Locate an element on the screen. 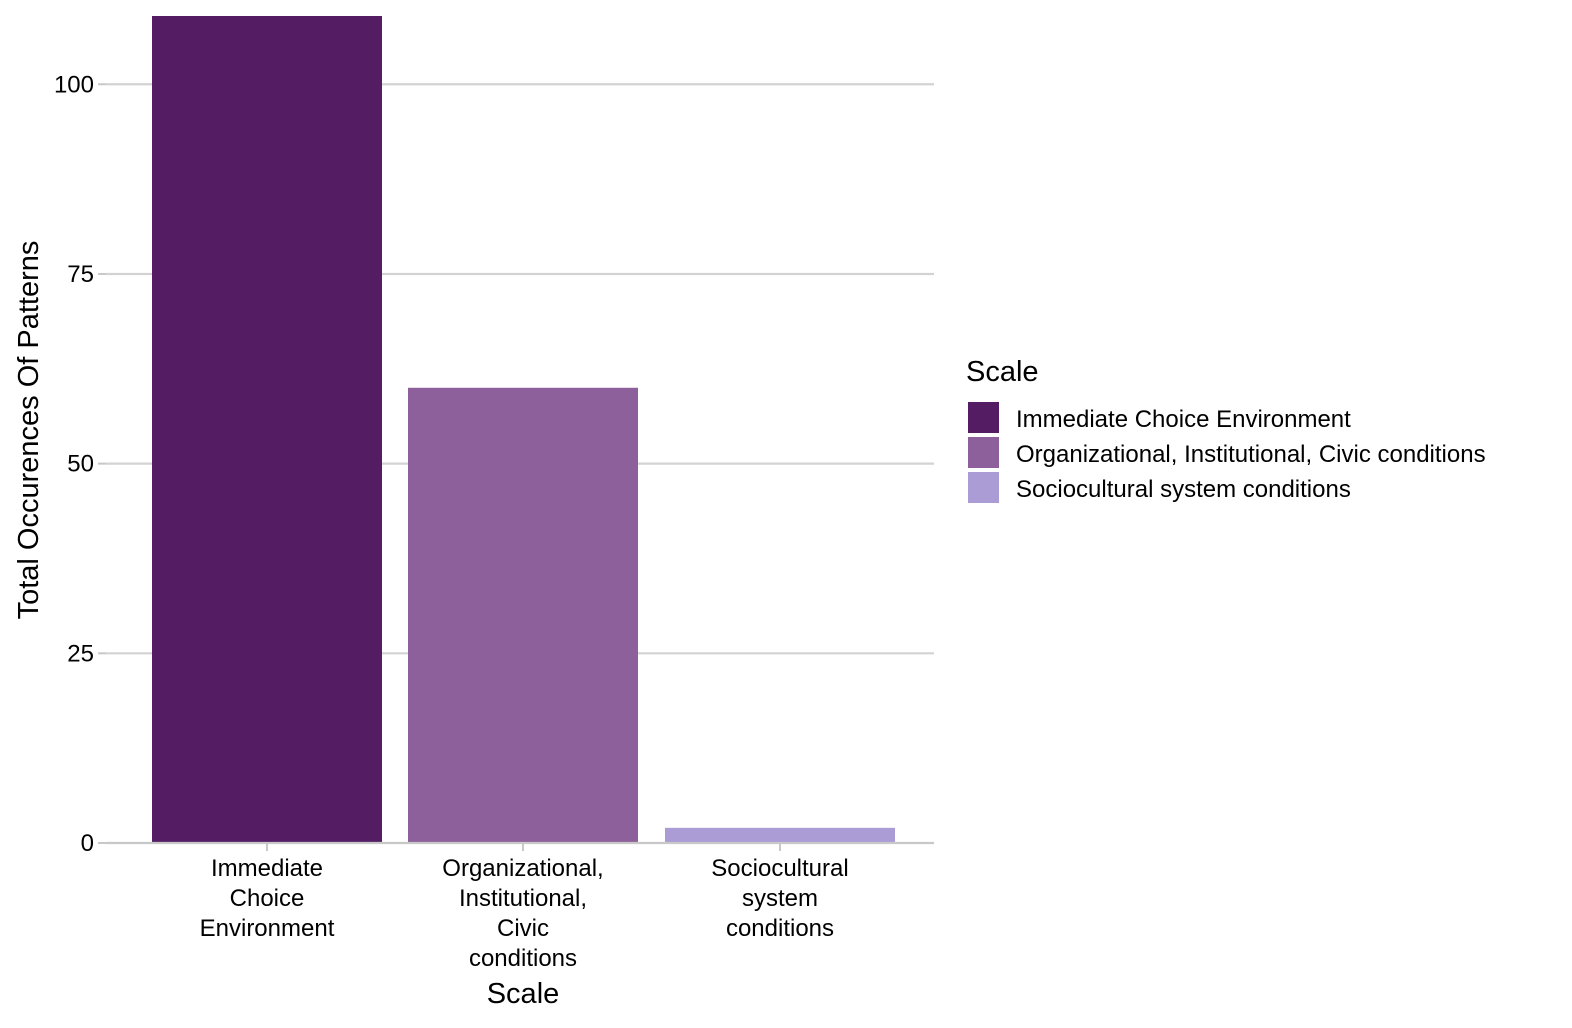  y-tick-label: 25 is located at coordinates (80, 653).